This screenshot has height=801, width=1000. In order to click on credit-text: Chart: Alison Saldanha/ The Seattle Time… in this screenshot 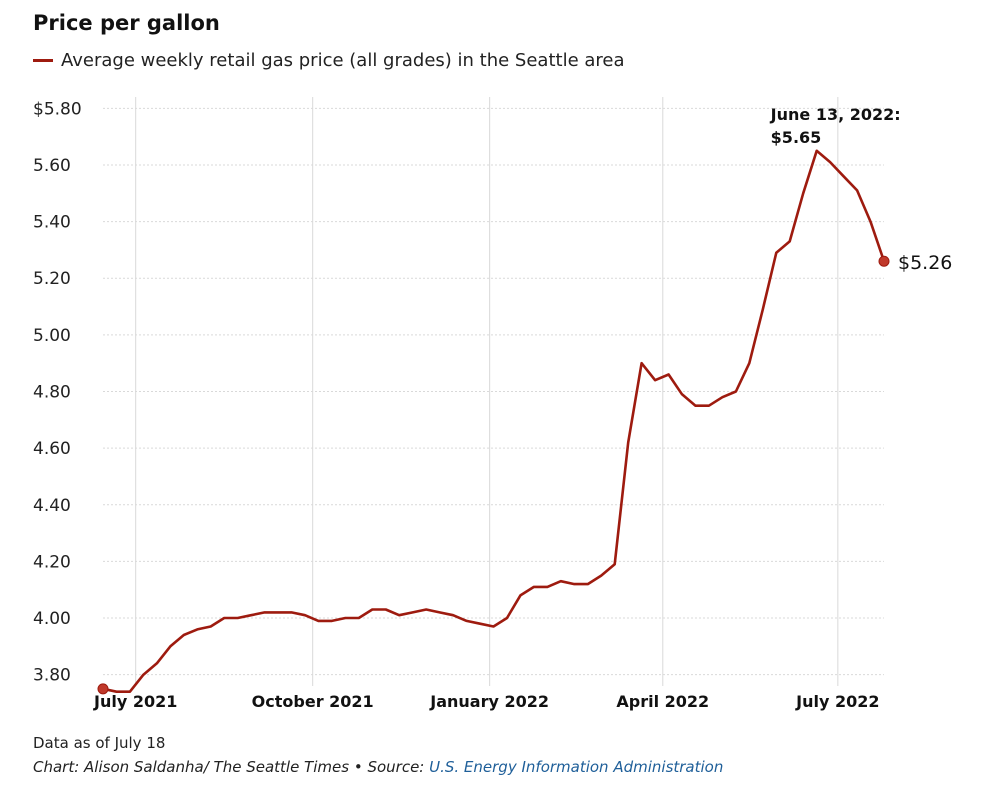, I will do `click(191, 767)`.